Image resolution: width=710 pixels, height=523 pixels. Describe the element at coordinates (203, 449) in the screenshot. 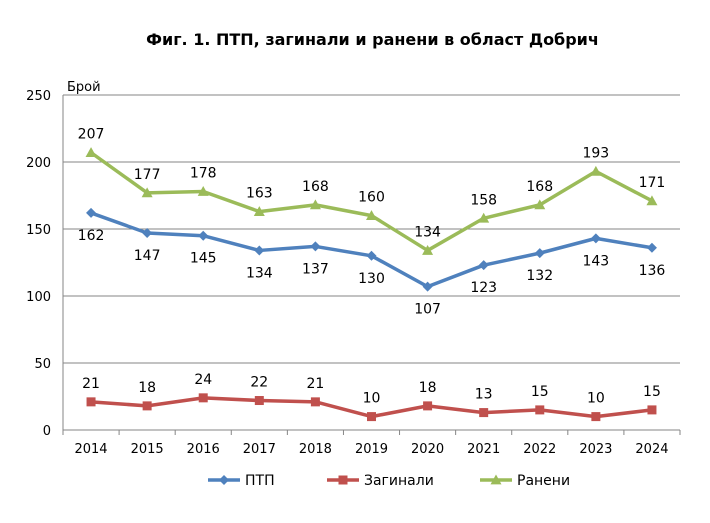

I see `x-tick-label: 2016` at that location.